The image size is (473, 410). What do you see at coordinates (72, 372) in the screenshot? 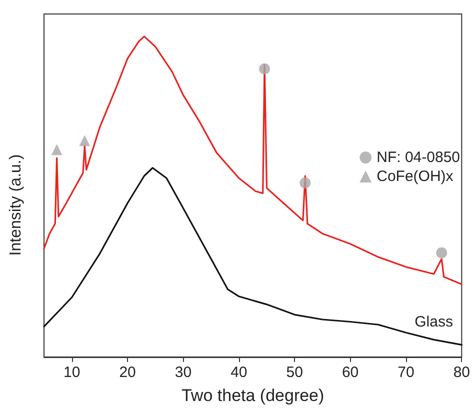
I see `x-tick-label: 10` at bounding box center [72, 372].